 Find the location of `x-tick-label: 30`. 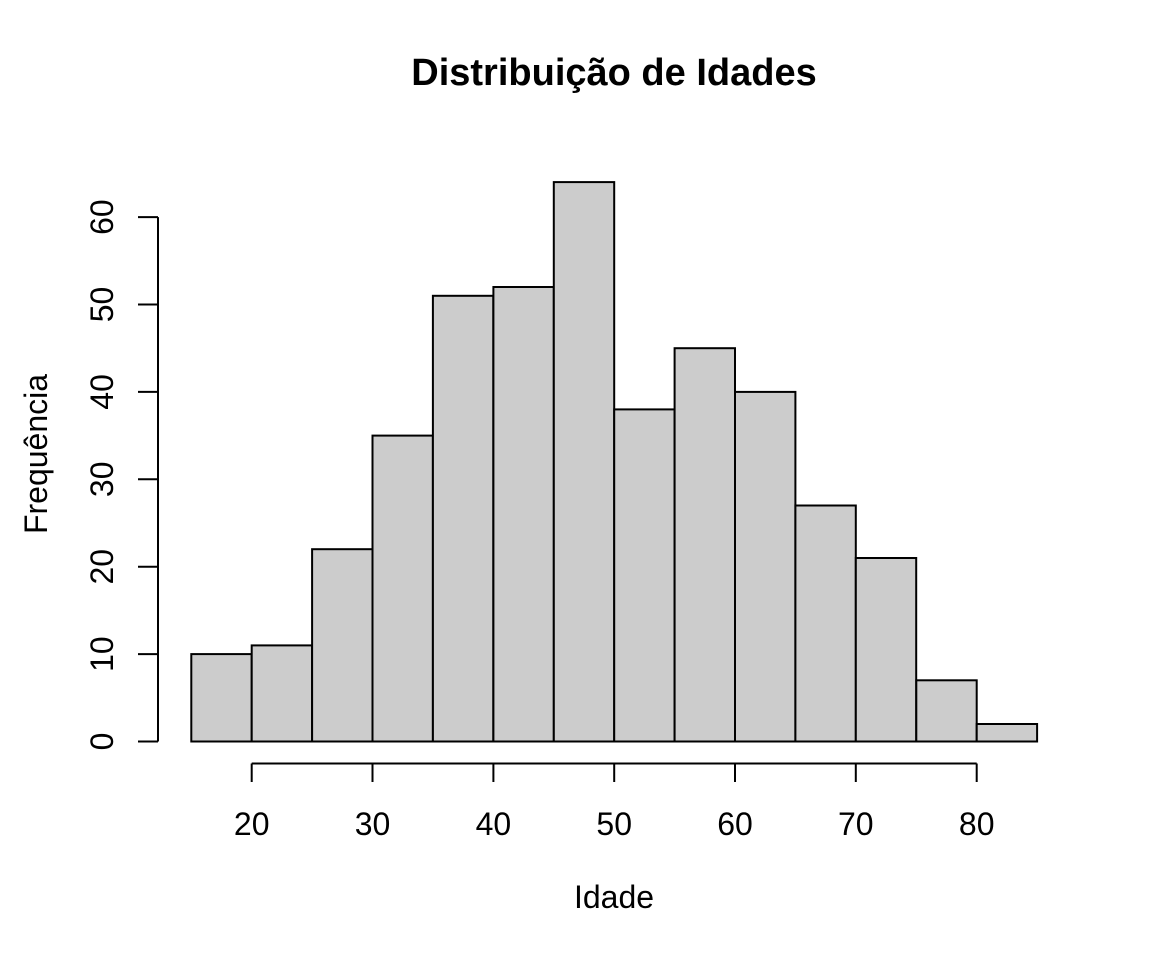

x-tick-label: 30 is located at coordinates (373, 824).